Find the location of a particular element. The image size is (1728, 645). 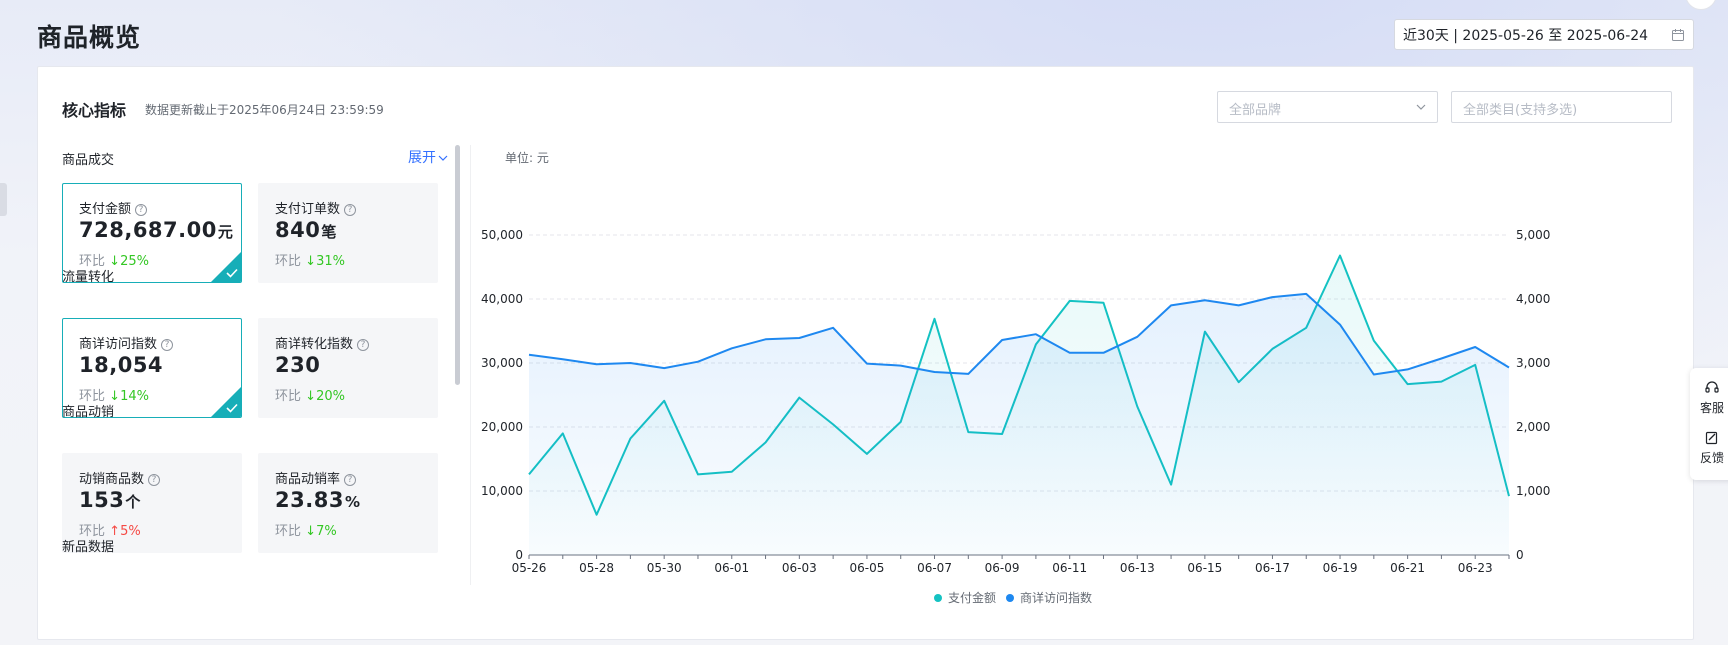

metric-change-pct: 31% is located at coordinates (330, 261).